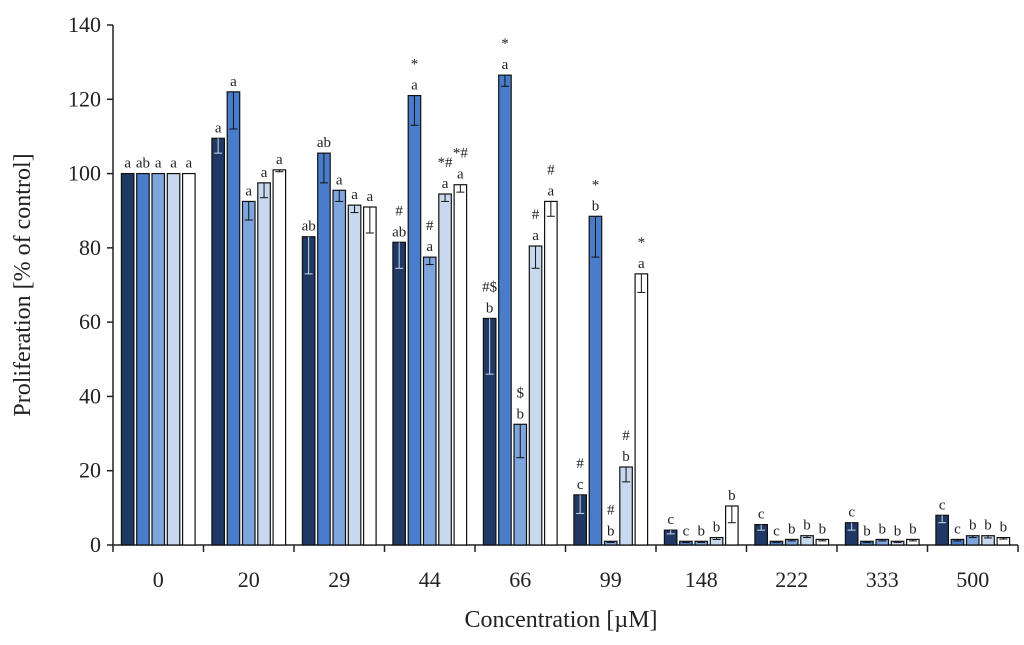 This screenshot has width=1024, height=645. Describe the element at coordinates (596, 195) in the screenshot. I see `bar-significance-label: * b` at that location.